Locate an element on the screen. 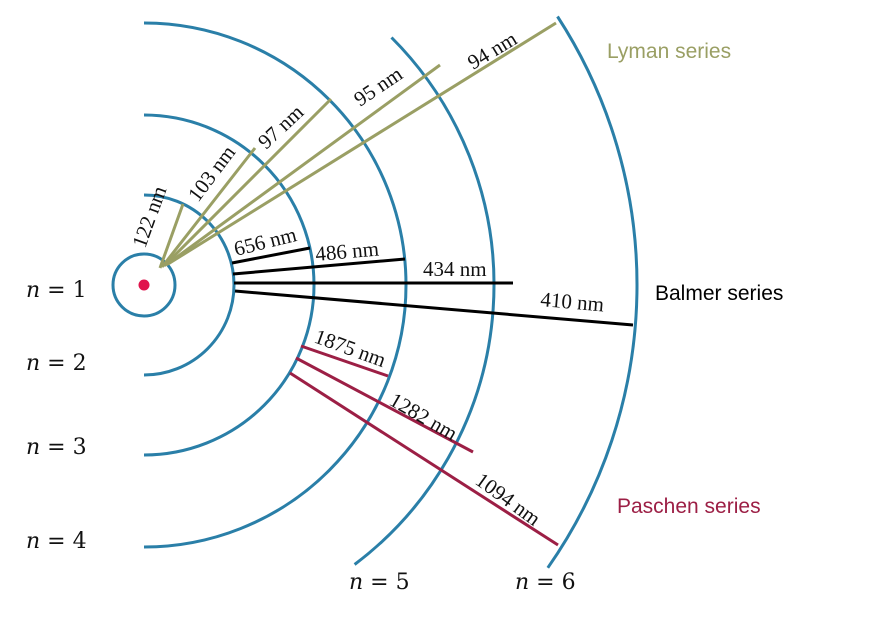  orbit-n6 is located at coordinates (592, 292).